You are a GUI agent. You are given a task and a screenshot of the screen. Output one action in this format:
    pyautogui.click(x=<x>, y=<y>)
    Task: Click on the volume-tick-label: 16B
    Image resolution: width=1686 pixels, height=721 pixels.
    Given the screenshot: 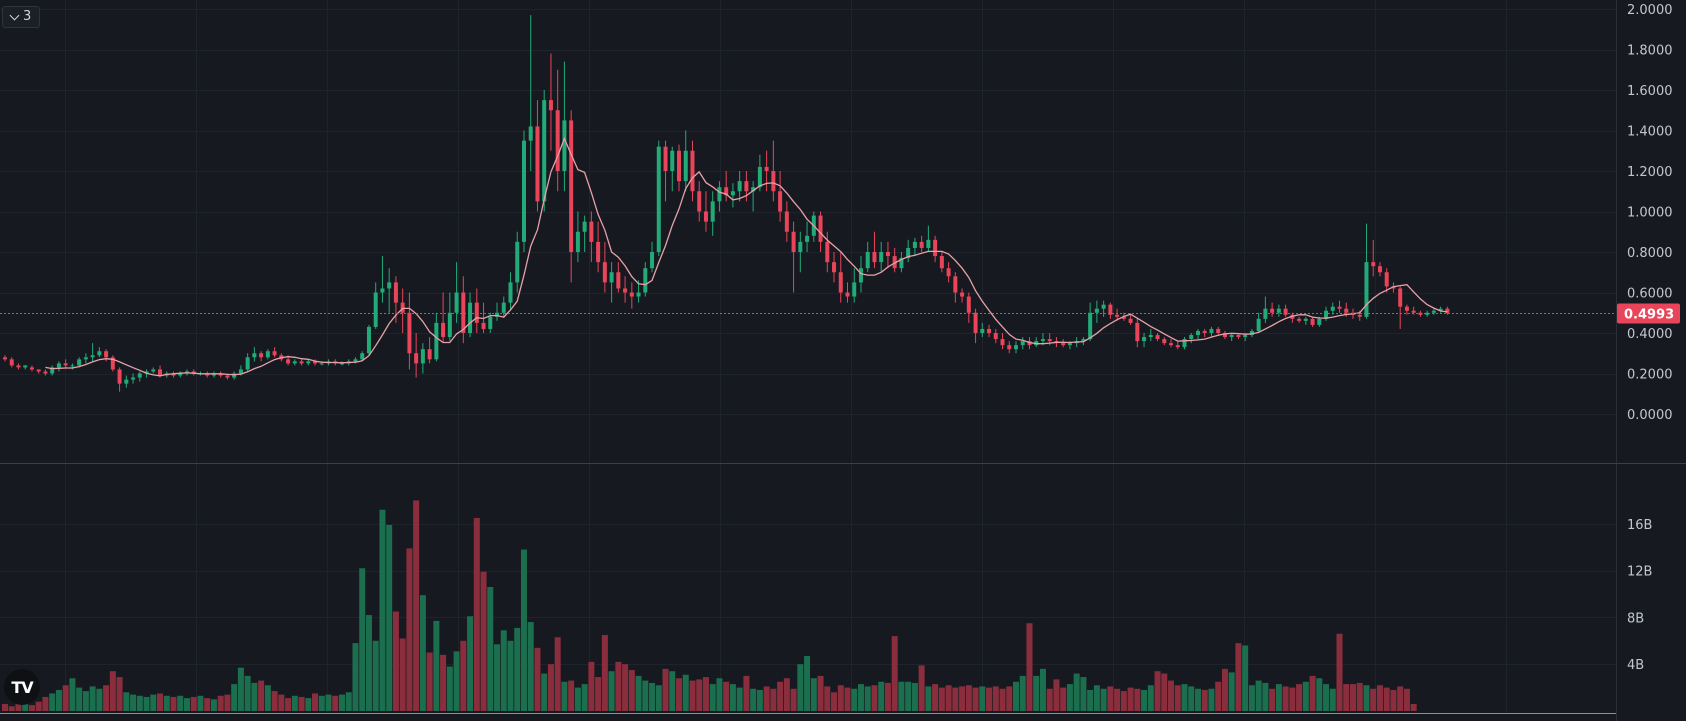 What is the action you would take?
    pyautogui.click(x=1639, y=525)
    